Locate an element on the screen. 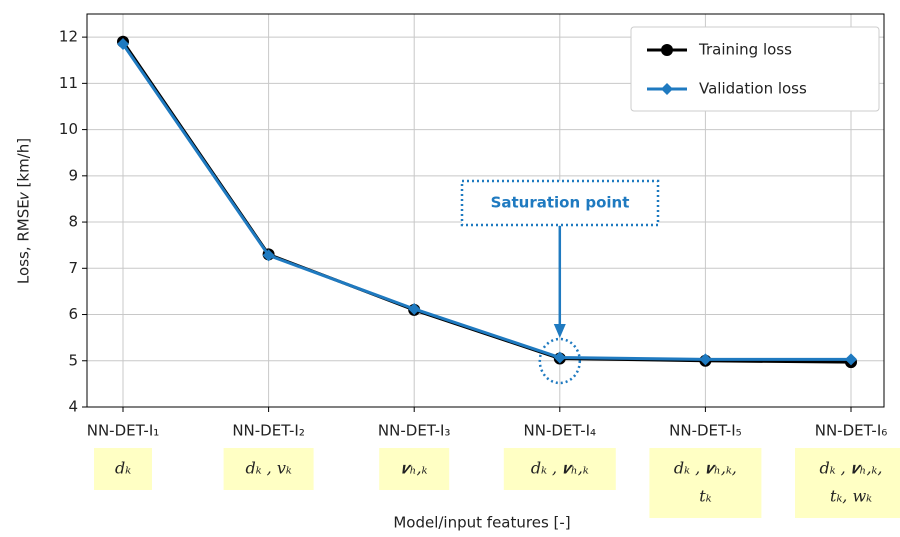  y-tick-label: 10 is located at coordinates (68, 129).